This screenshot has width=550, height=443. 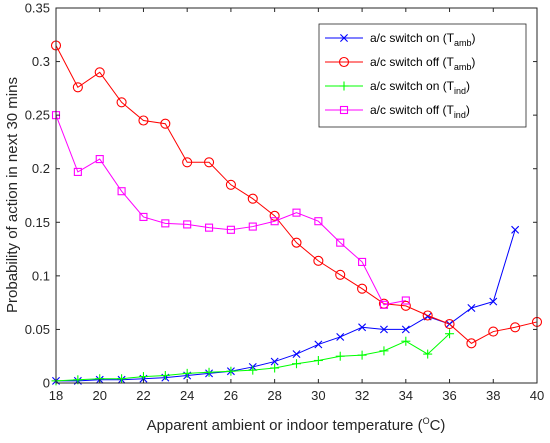 I want to click on series-0-point-19-stroke-b, so click(x=471, y=308).